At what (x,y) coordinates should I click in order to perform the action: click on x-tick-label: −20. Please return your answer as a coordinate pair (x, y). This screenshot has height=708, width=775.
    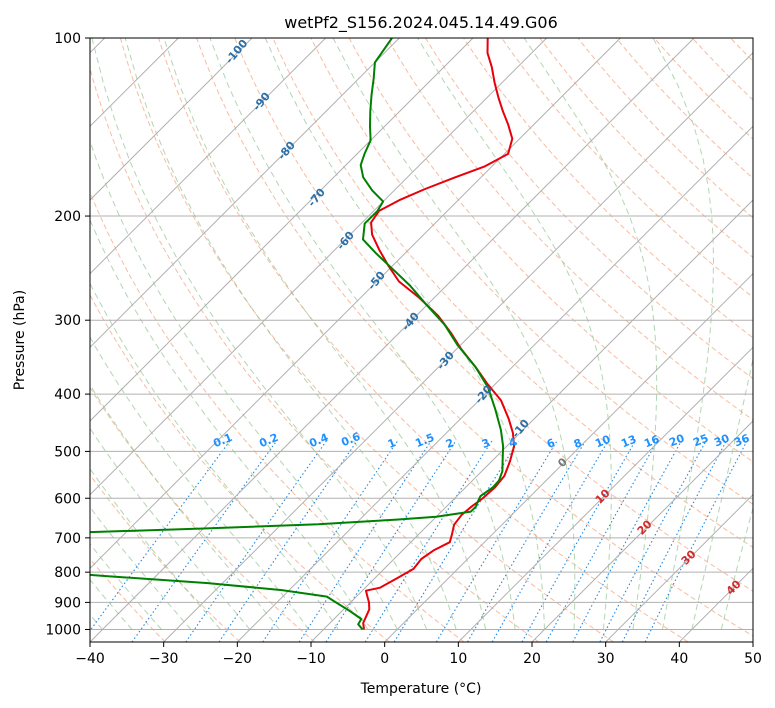
    Looking at the image, I should click on (238, 659).